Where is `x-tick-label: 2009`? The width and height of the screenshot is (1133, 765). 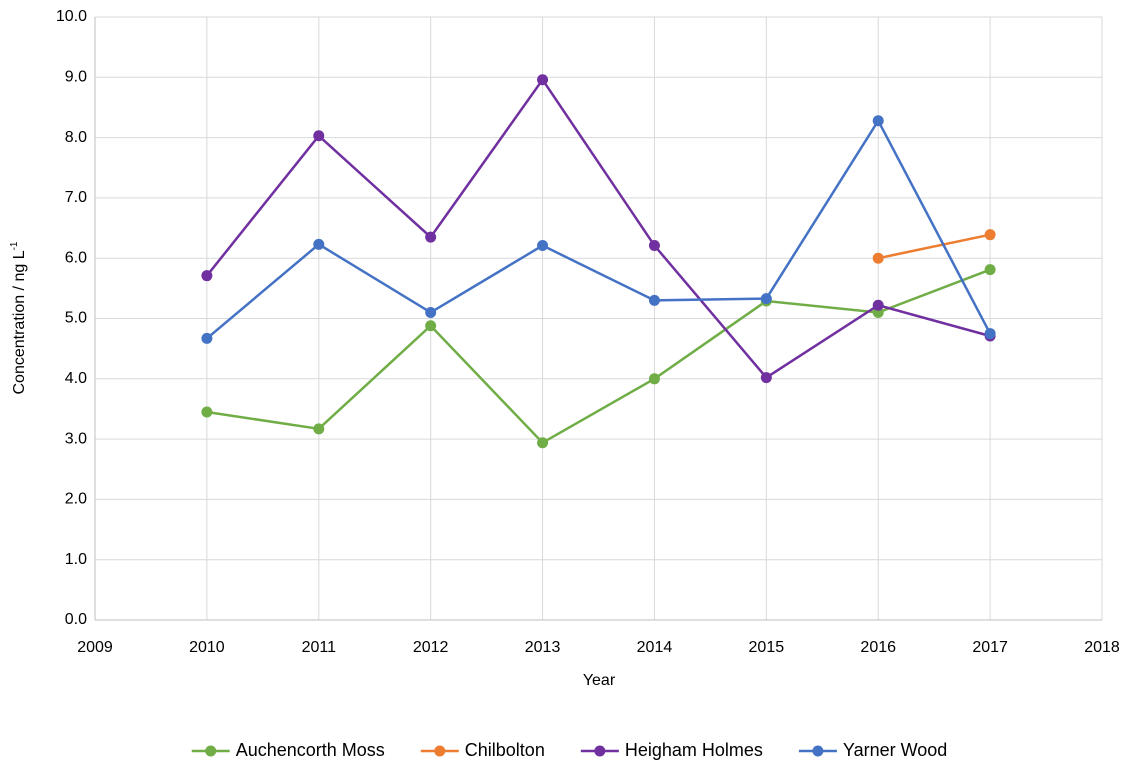
x-tick-label: 2009 is located at coordinates (95, 647).